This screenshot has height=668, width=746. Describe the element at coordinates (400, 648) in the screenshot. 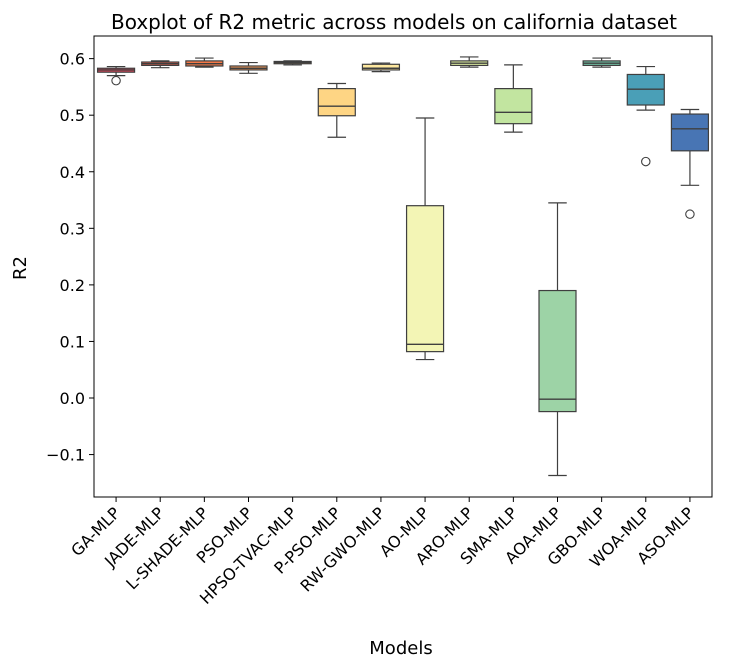

I see `x-axis-label: Models` at that location.